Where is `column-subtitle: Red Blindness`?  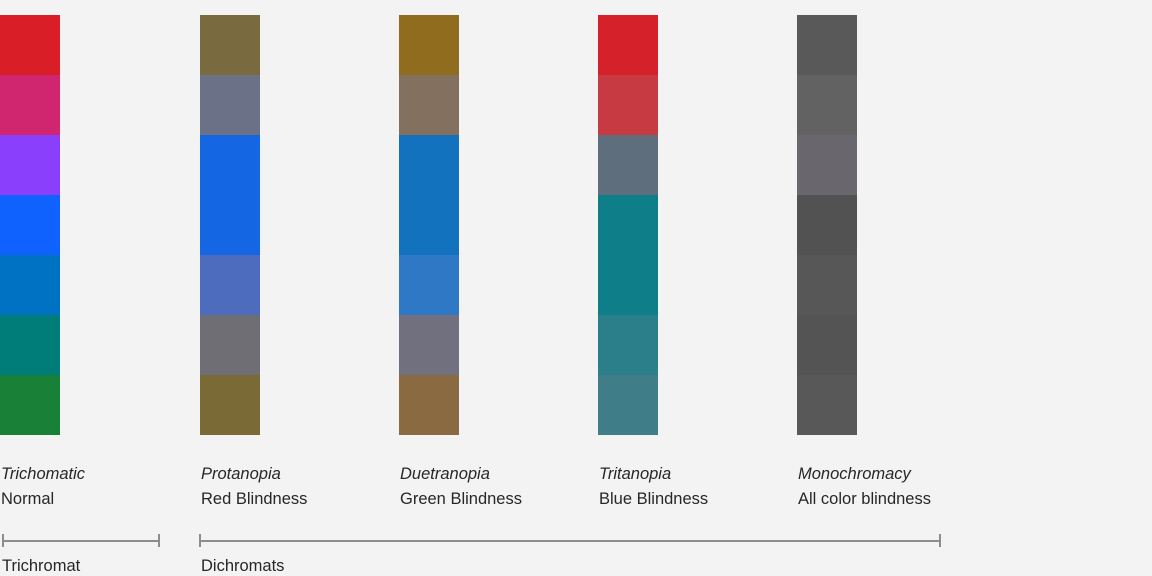
column-subtitle: Red Blindness is located at coordinates (254, 499).